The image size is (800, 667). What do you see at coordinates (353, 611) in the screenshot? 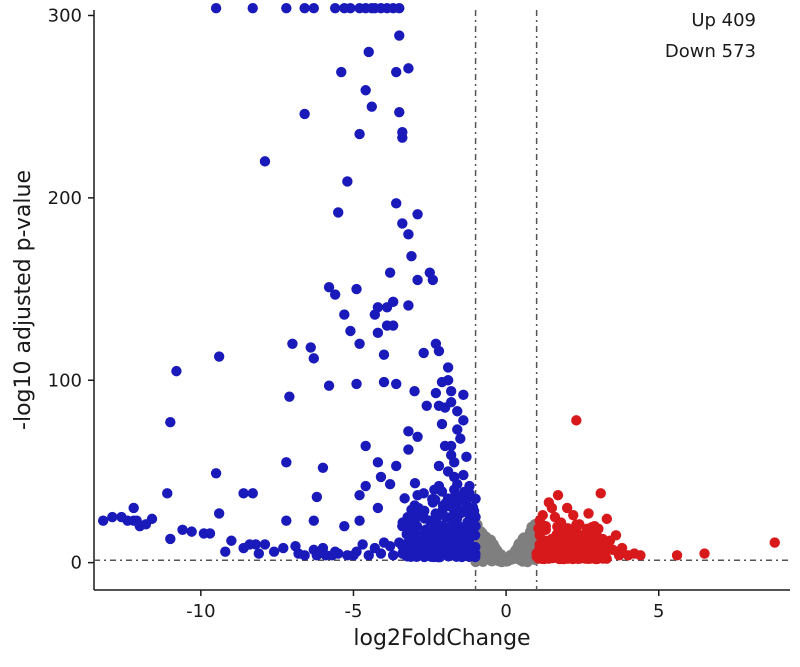
I see `x-tick-label: -5` at bounding box center [353, 611].